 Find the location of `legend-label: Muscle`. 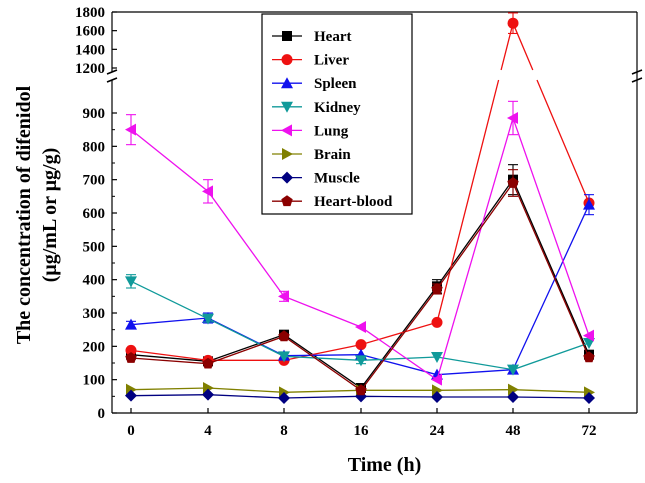

legend-label: Muscle is located at coordinates (337, 179).